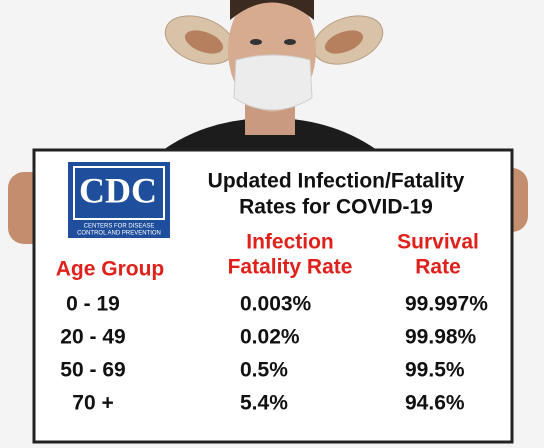  Describe the element at coordinates (119, 234) in the screenshot. I see `logo-subtitle: CONTROL AND PREVENTION` at that location.